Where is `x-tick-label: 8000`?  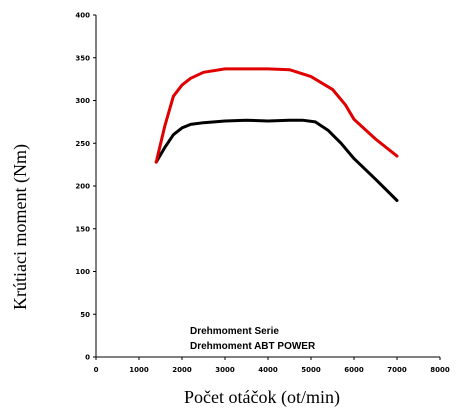 x-tick-label: 8000 is located at coordinates (440, 370).